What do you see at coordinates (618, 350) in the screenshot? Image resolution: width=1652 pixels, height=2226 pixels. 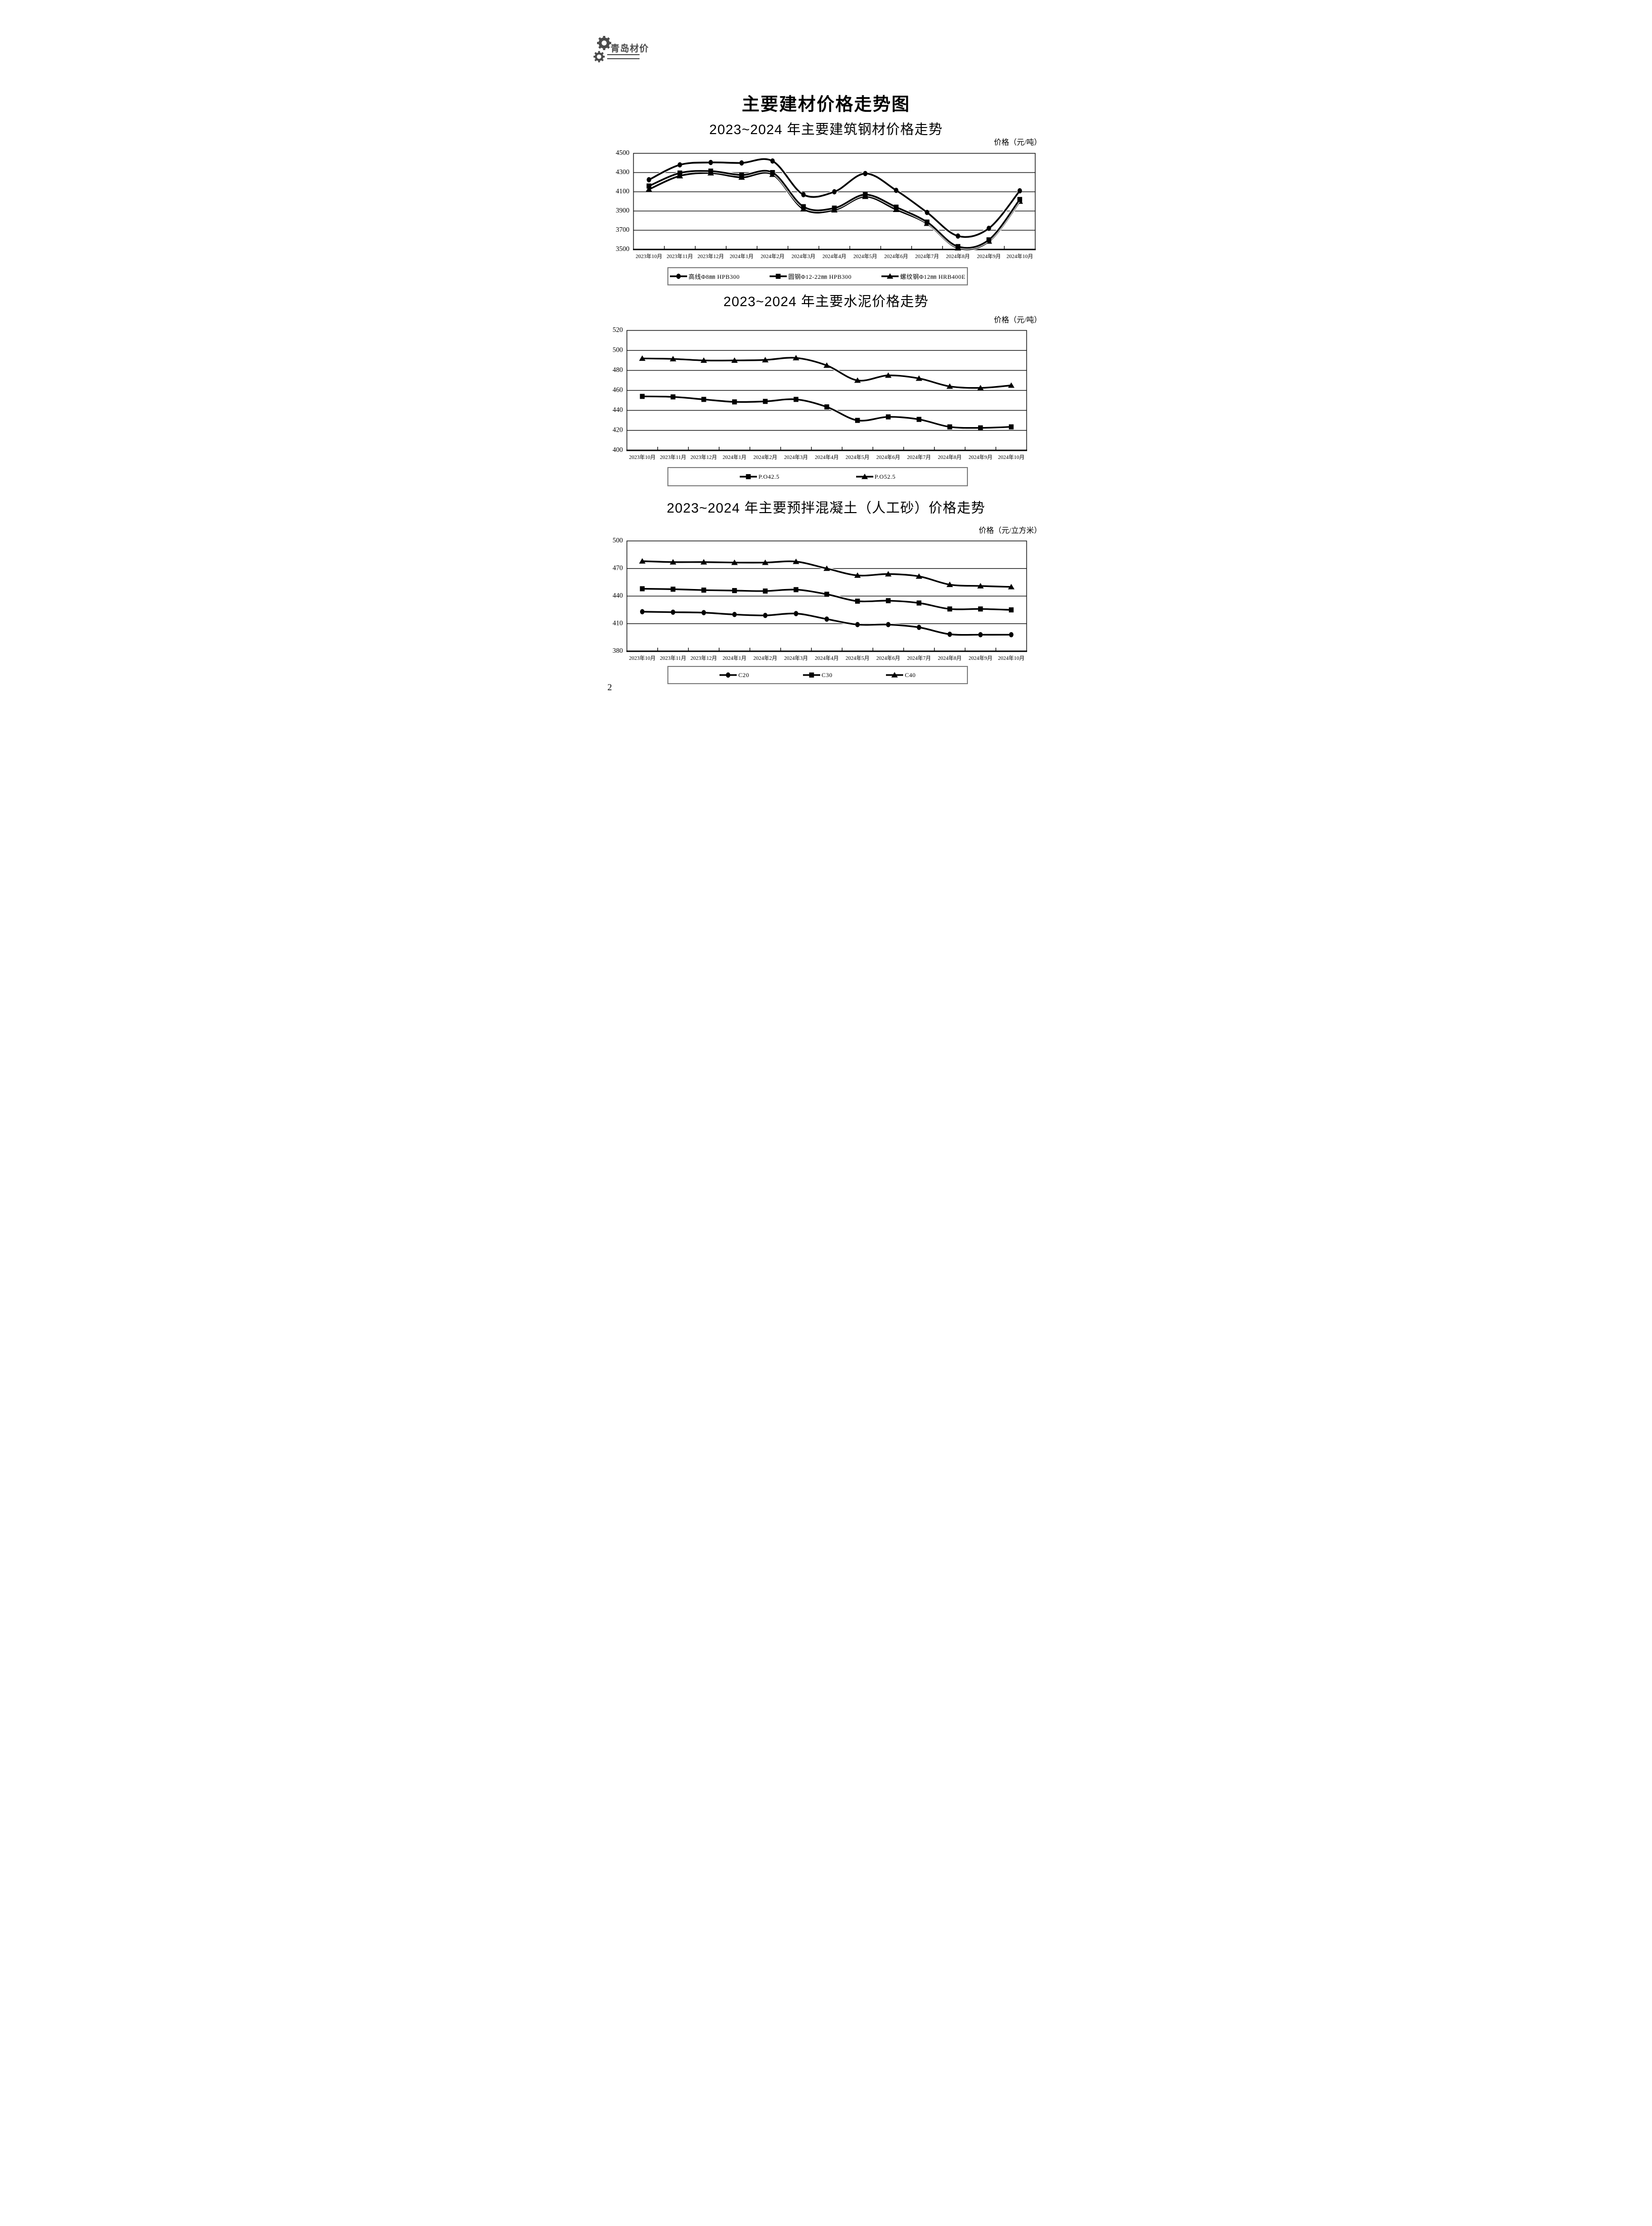 I see `y-axis-tick-label: 500` at bounding box center [618, 350].